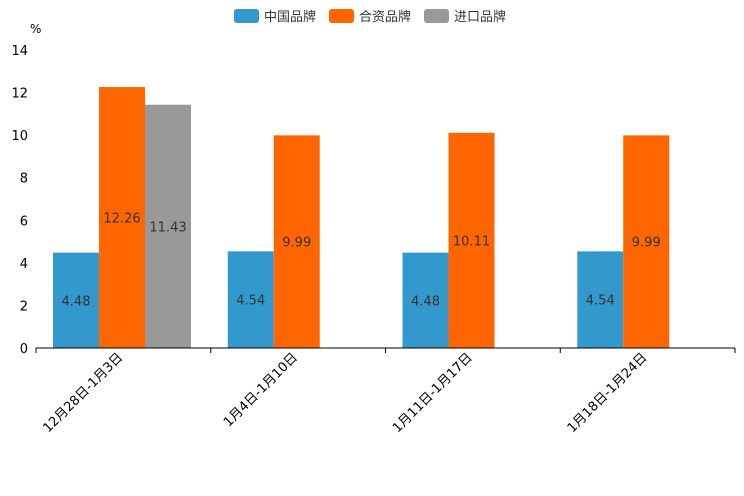 Image resolution: width=744 pixels, height=496 pixels. Describe the element at coordinates (385, 17) in the screenshot. I see `legend-label-1: 合资品牌` at that location.